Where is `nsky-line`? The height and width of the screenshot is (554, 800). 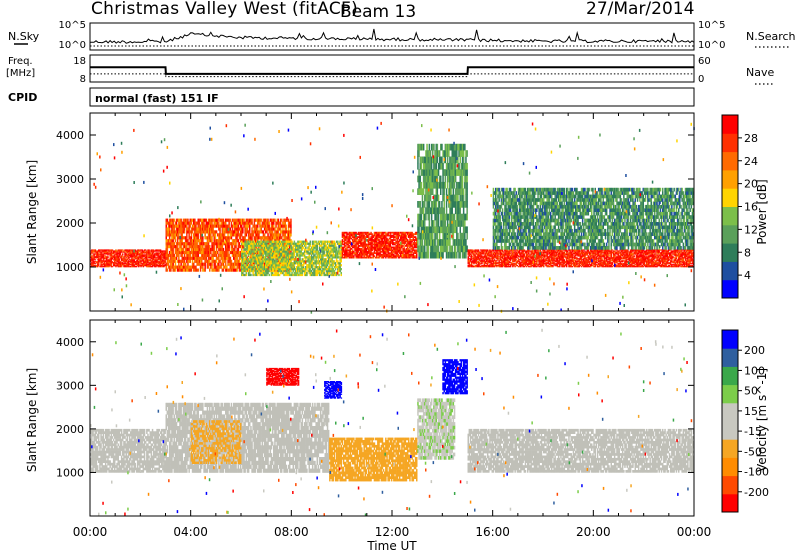 nsky-line is located at coordinates (392, 36).